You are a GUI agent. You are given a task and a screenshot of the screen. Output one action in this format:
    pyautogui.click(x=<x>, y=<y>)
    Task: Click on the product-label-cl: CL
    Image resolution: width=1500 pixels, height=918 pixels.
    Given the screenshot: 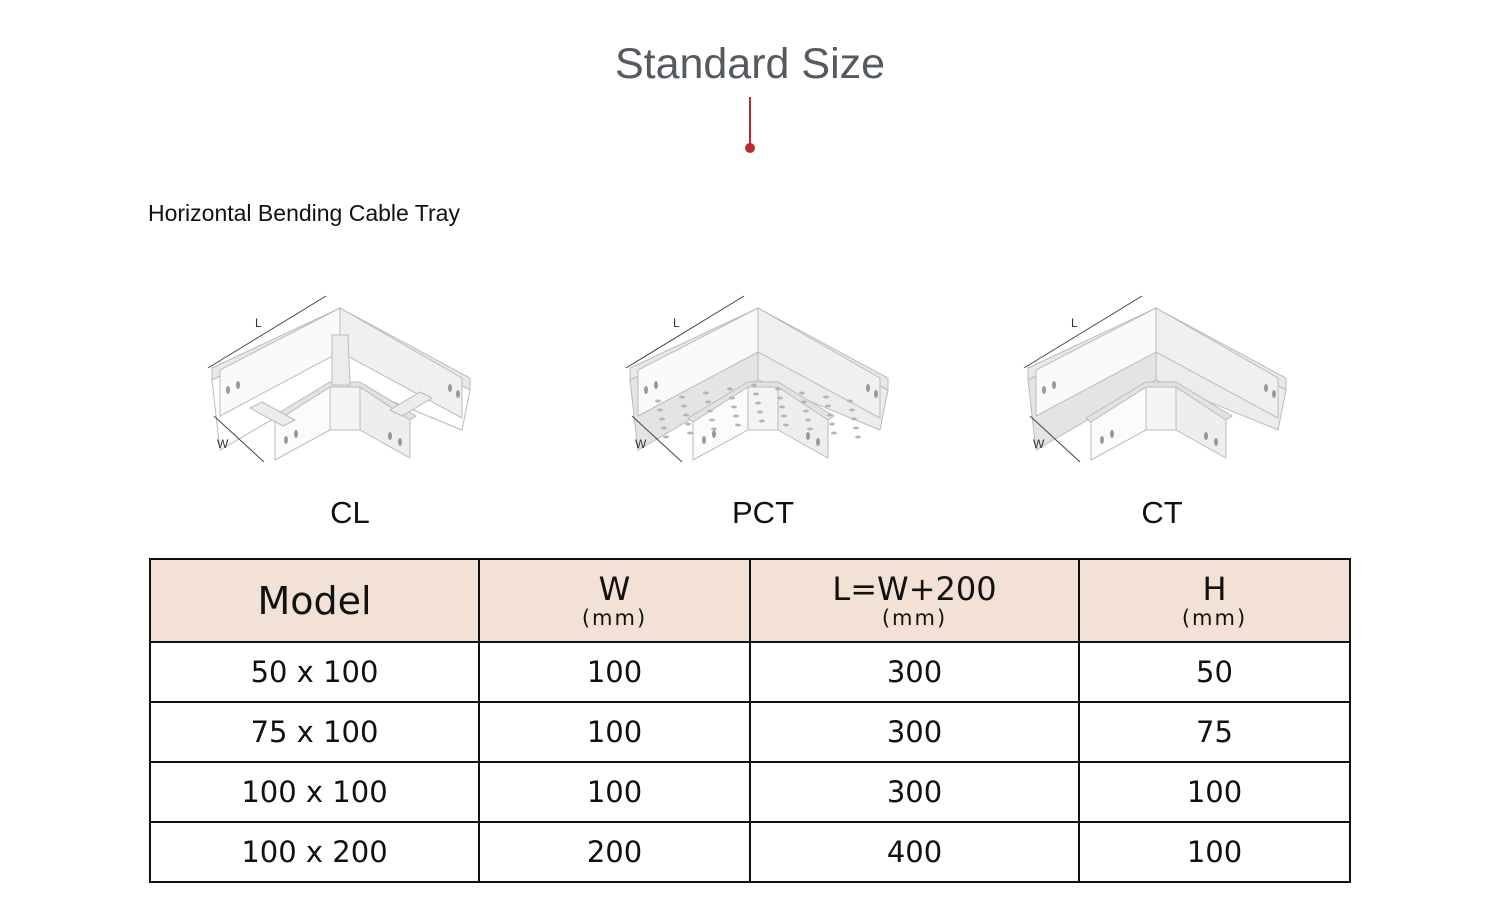 What is the action you would take?
    pyautogui.click(x=350, y=512)
    